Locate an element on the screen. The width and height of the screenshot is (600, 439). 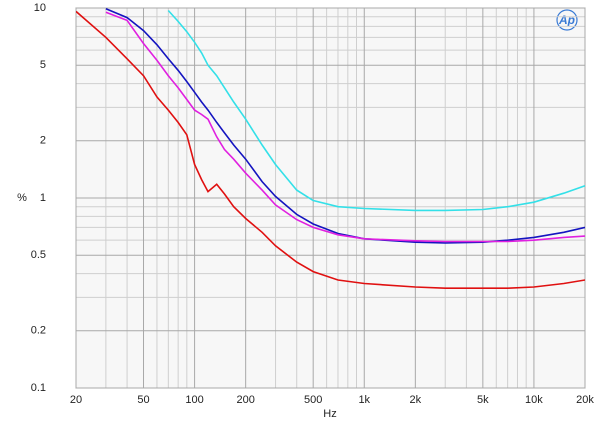
x-tick-label: 5k is located at coordinates (483, 400).